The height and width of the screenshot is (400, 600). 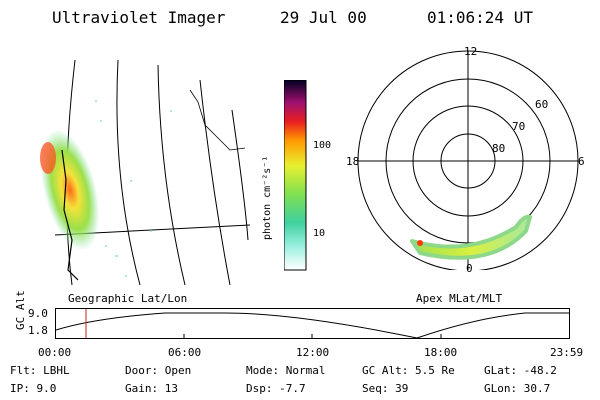 What do you see at coordinates (353, 161) in the screenshot?
I see `mlt-label-18: 18` at bounding box center [353, 161].